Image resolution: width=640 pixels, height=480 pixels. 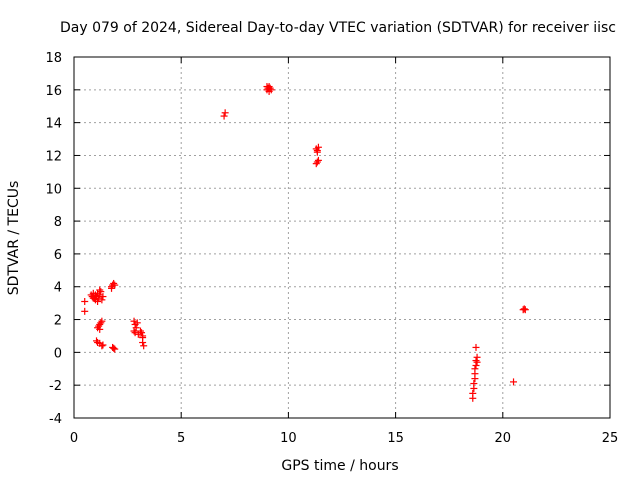 What do you see at coordinates (503, 438) in the screenshot?
I see `x-tick-label: 20` at bounding box center [503, 438].